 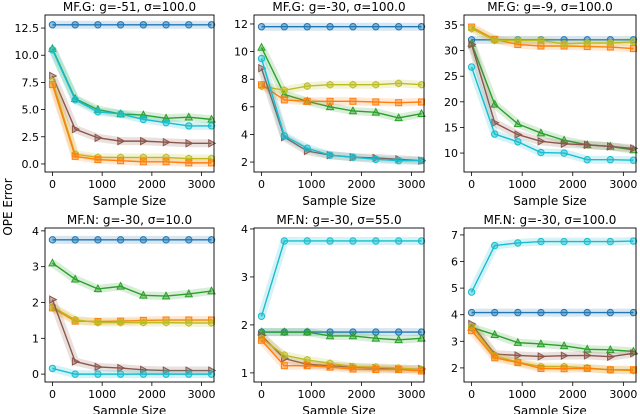 What do you see at coordinates (35, 338) in the screenshot?
I see `y-tick-label: 1` at bounding box center [35, 338].